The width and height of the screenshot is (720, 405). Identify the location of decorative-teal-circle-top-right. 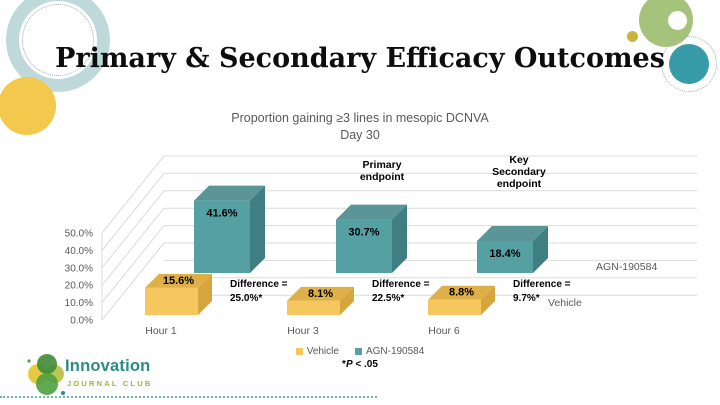
(689, 64).